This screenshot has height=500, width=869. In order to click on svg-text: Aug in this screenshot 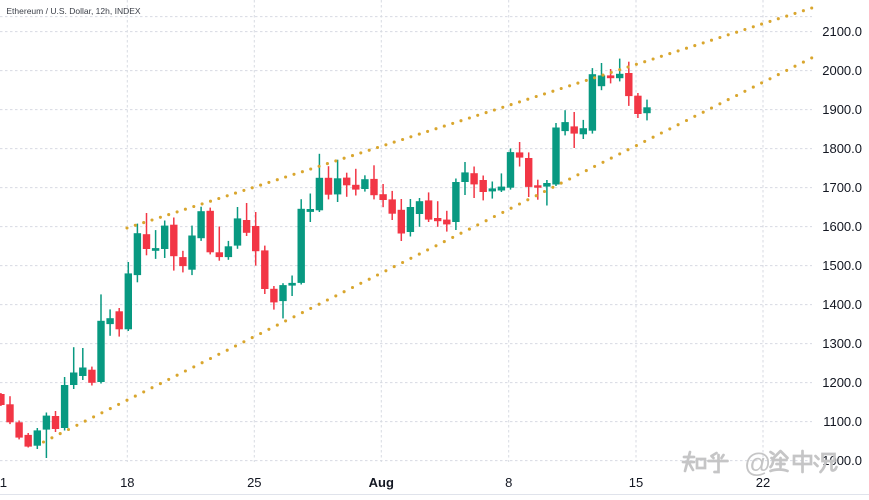, I will do `click(381, 482)`.